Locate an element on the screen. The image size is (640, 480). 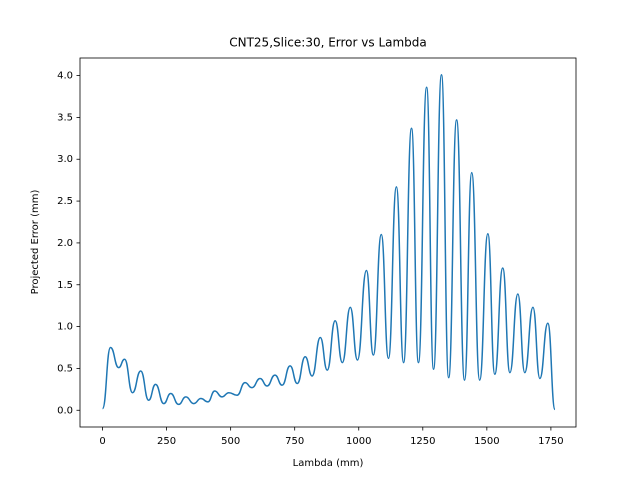
y-tick-label: 4.0 is located at coordinates (65, 76).